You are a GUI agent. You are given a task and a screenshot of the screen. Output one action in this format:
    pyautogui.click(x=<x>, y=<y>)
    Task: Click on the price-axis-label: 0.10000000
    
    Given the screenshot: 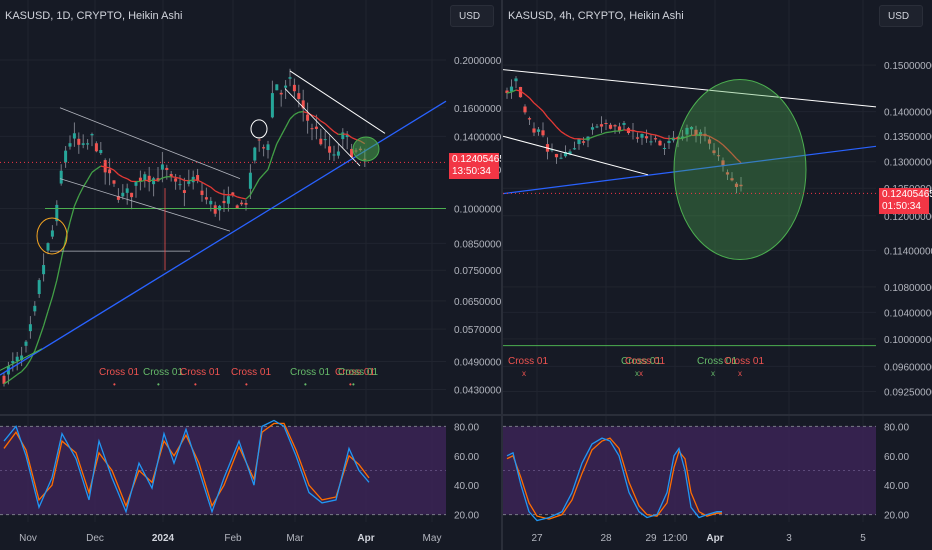 What is the action you would take?
    pyautogui.click(x=478, y=210)
    